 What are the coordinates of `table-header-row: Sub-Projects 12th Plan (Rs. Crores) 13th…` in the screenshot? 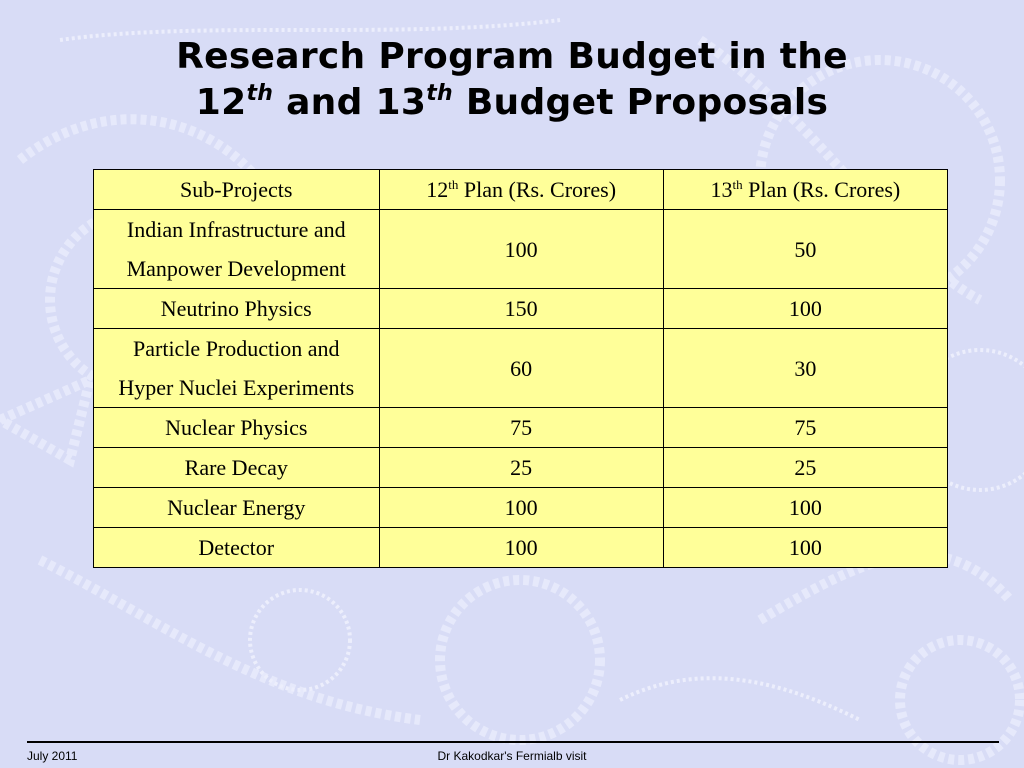 It's located at (521, 189).